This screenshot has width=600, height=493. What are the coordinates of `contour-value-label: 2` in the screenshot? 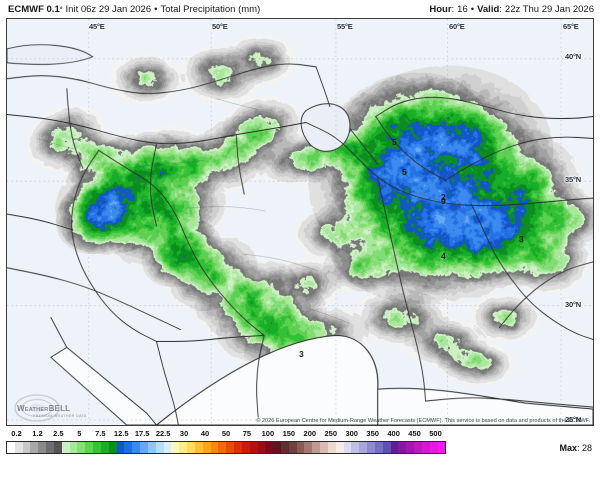 It's located at (443, 197).